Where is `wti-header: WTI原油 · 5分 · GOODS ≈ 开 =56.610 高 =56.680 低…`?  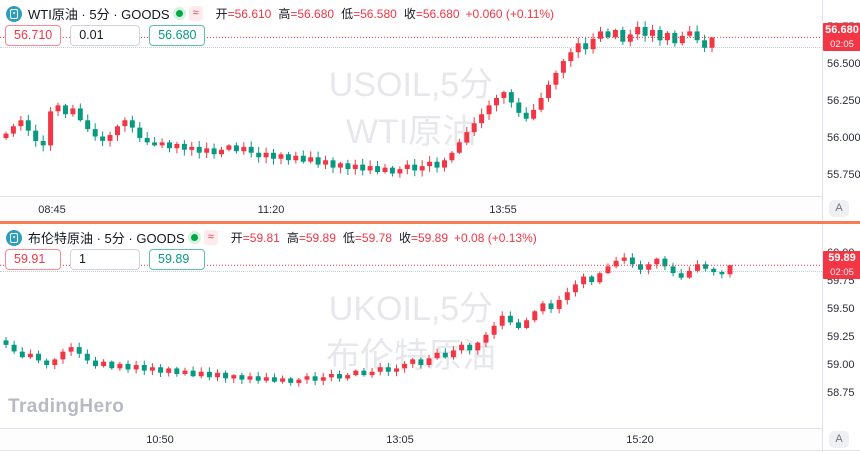 wti-header: WTI原油 · 5分 · GOODS ≈ 开 =56.610 高 =56.680 低… is located at coordinates (280, 13).